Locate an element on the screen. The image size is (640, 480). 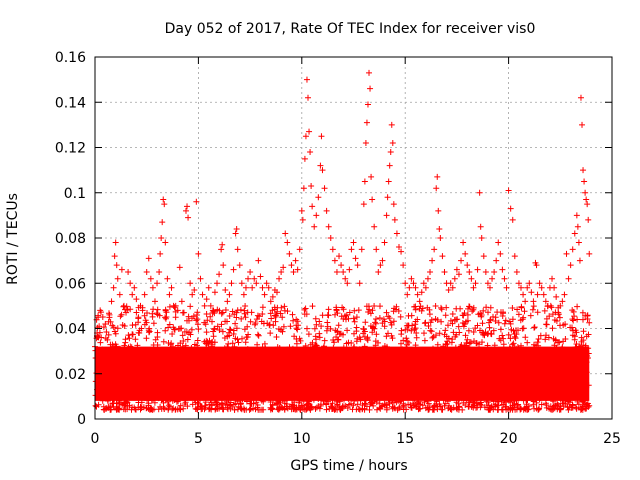
y-tick-label: 0.1 is located at coordinates (75, 194).